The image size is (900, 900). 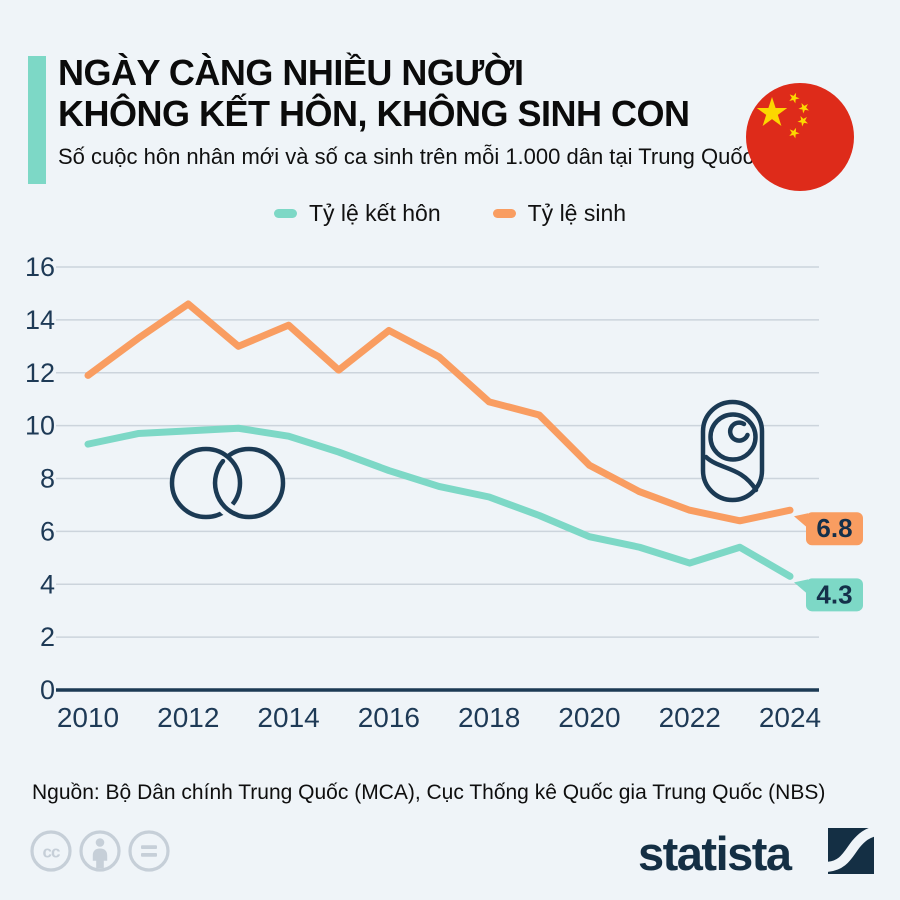 I want to click on y-axis-tick: 8, so click(x=47, y=479).